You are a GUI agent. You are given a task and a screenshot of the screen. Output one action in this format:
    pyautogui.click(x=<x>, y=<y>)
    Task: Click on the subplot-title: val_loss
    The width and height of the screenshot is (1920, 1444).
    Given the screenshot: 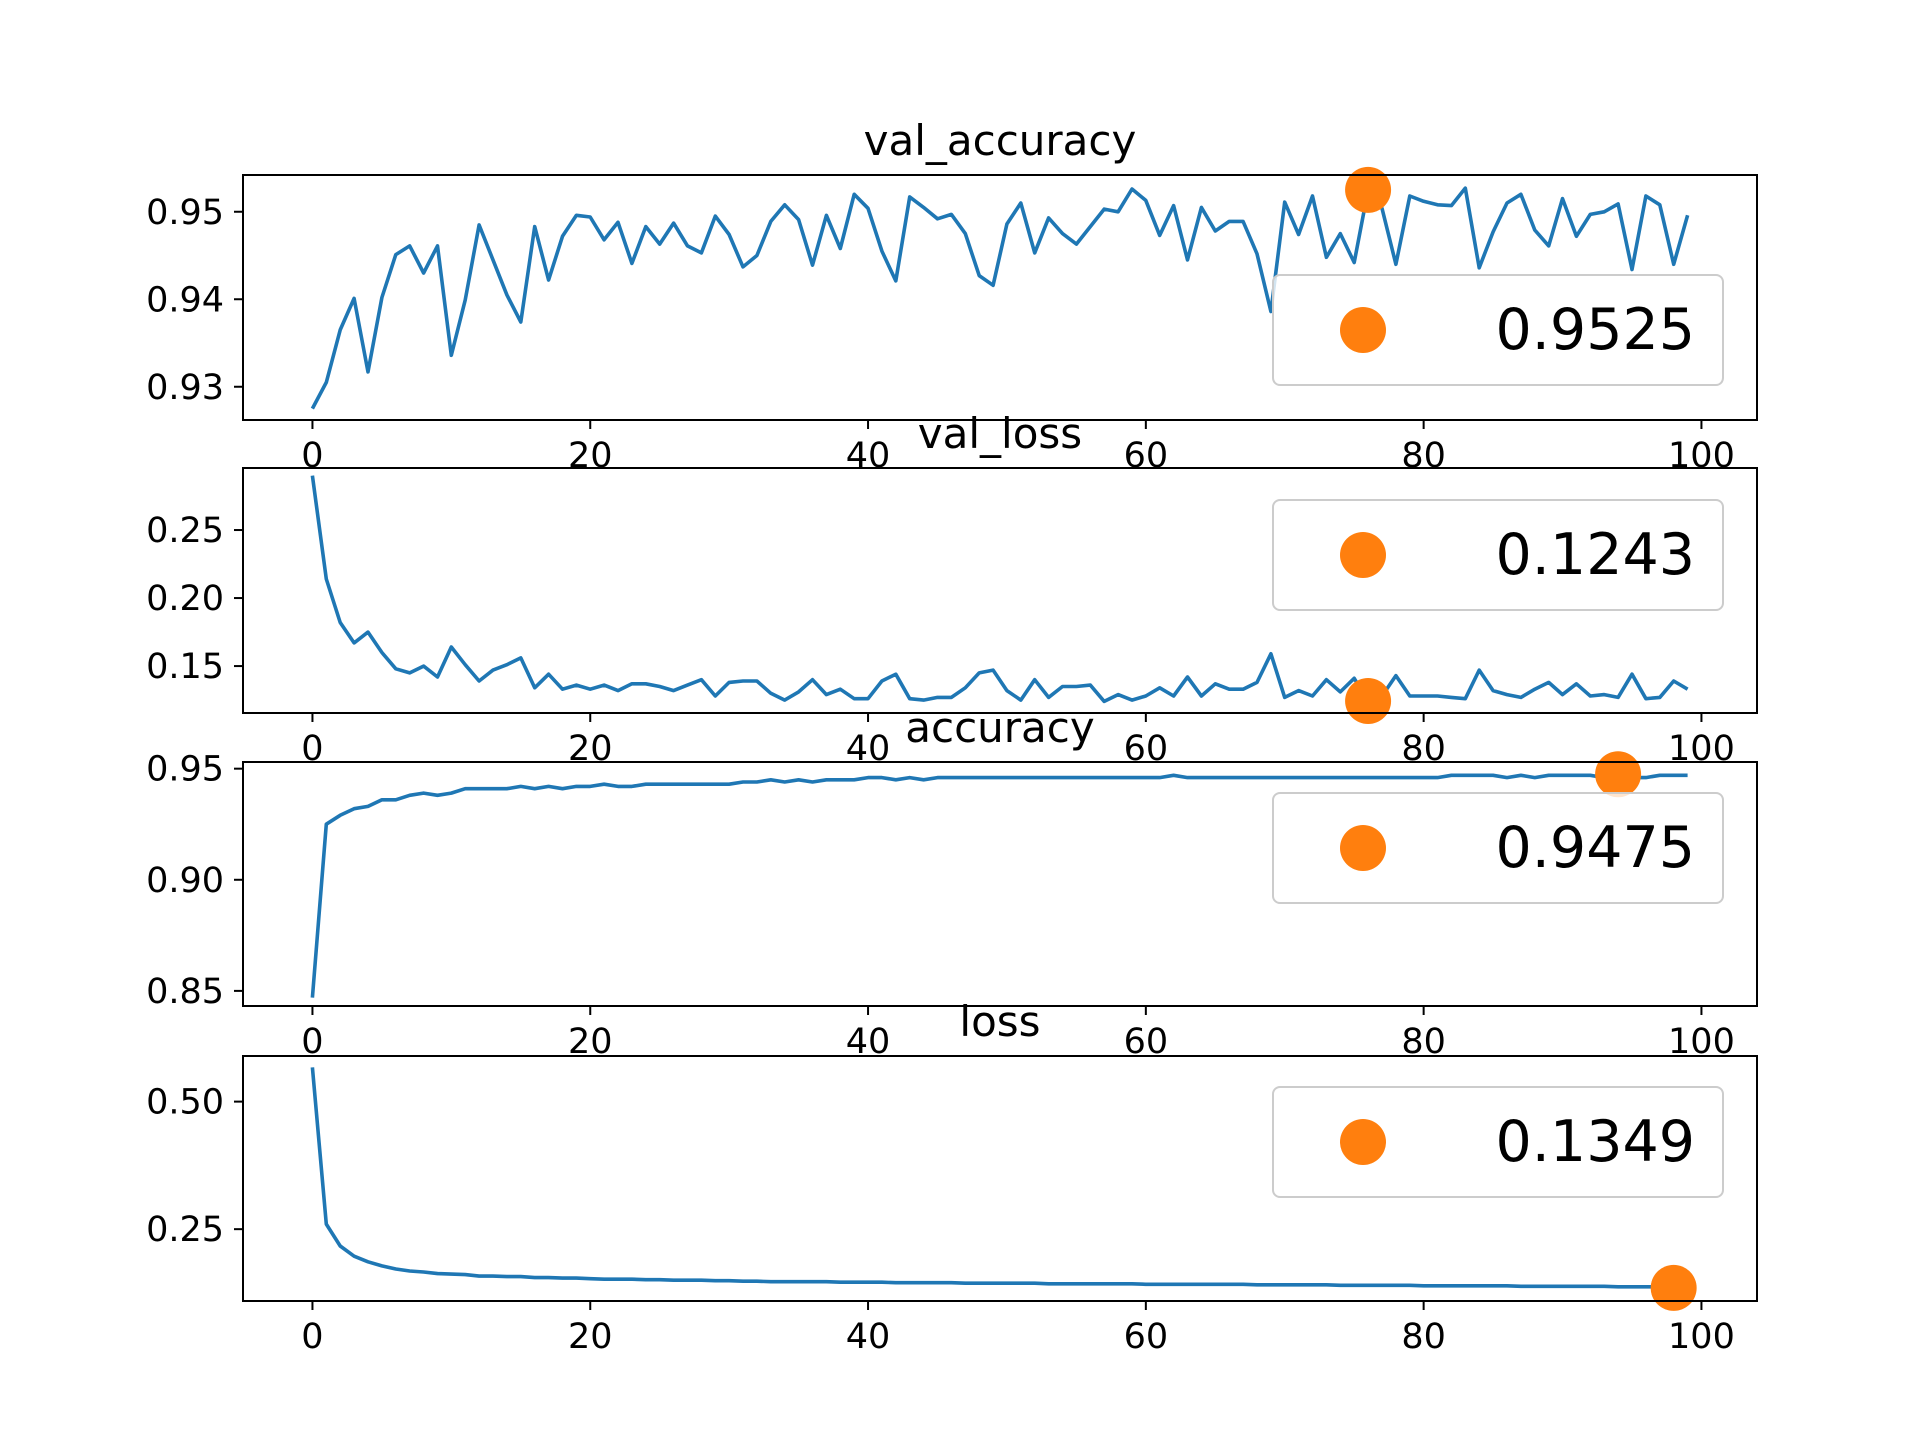 What is the action you would take?
    pyautogui.click(x=1000, y=433)
    